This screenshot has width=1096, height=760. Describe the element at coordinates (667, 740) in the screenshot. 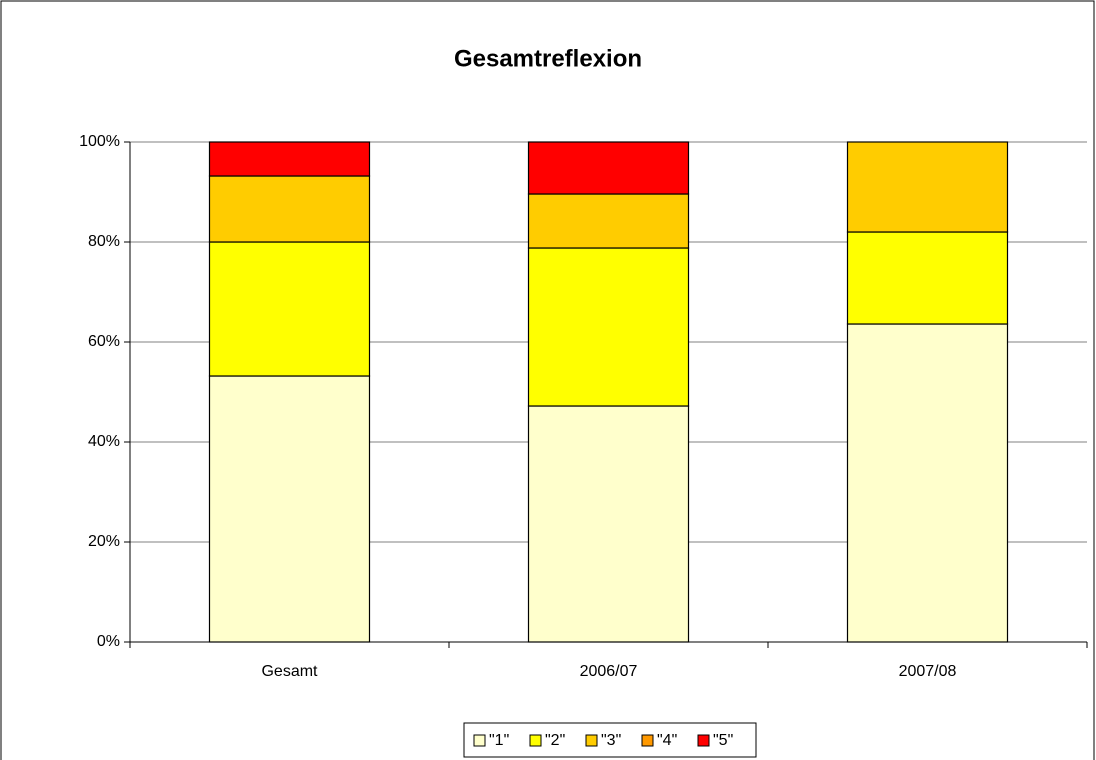

I see `legend-label: "4"` at that location.